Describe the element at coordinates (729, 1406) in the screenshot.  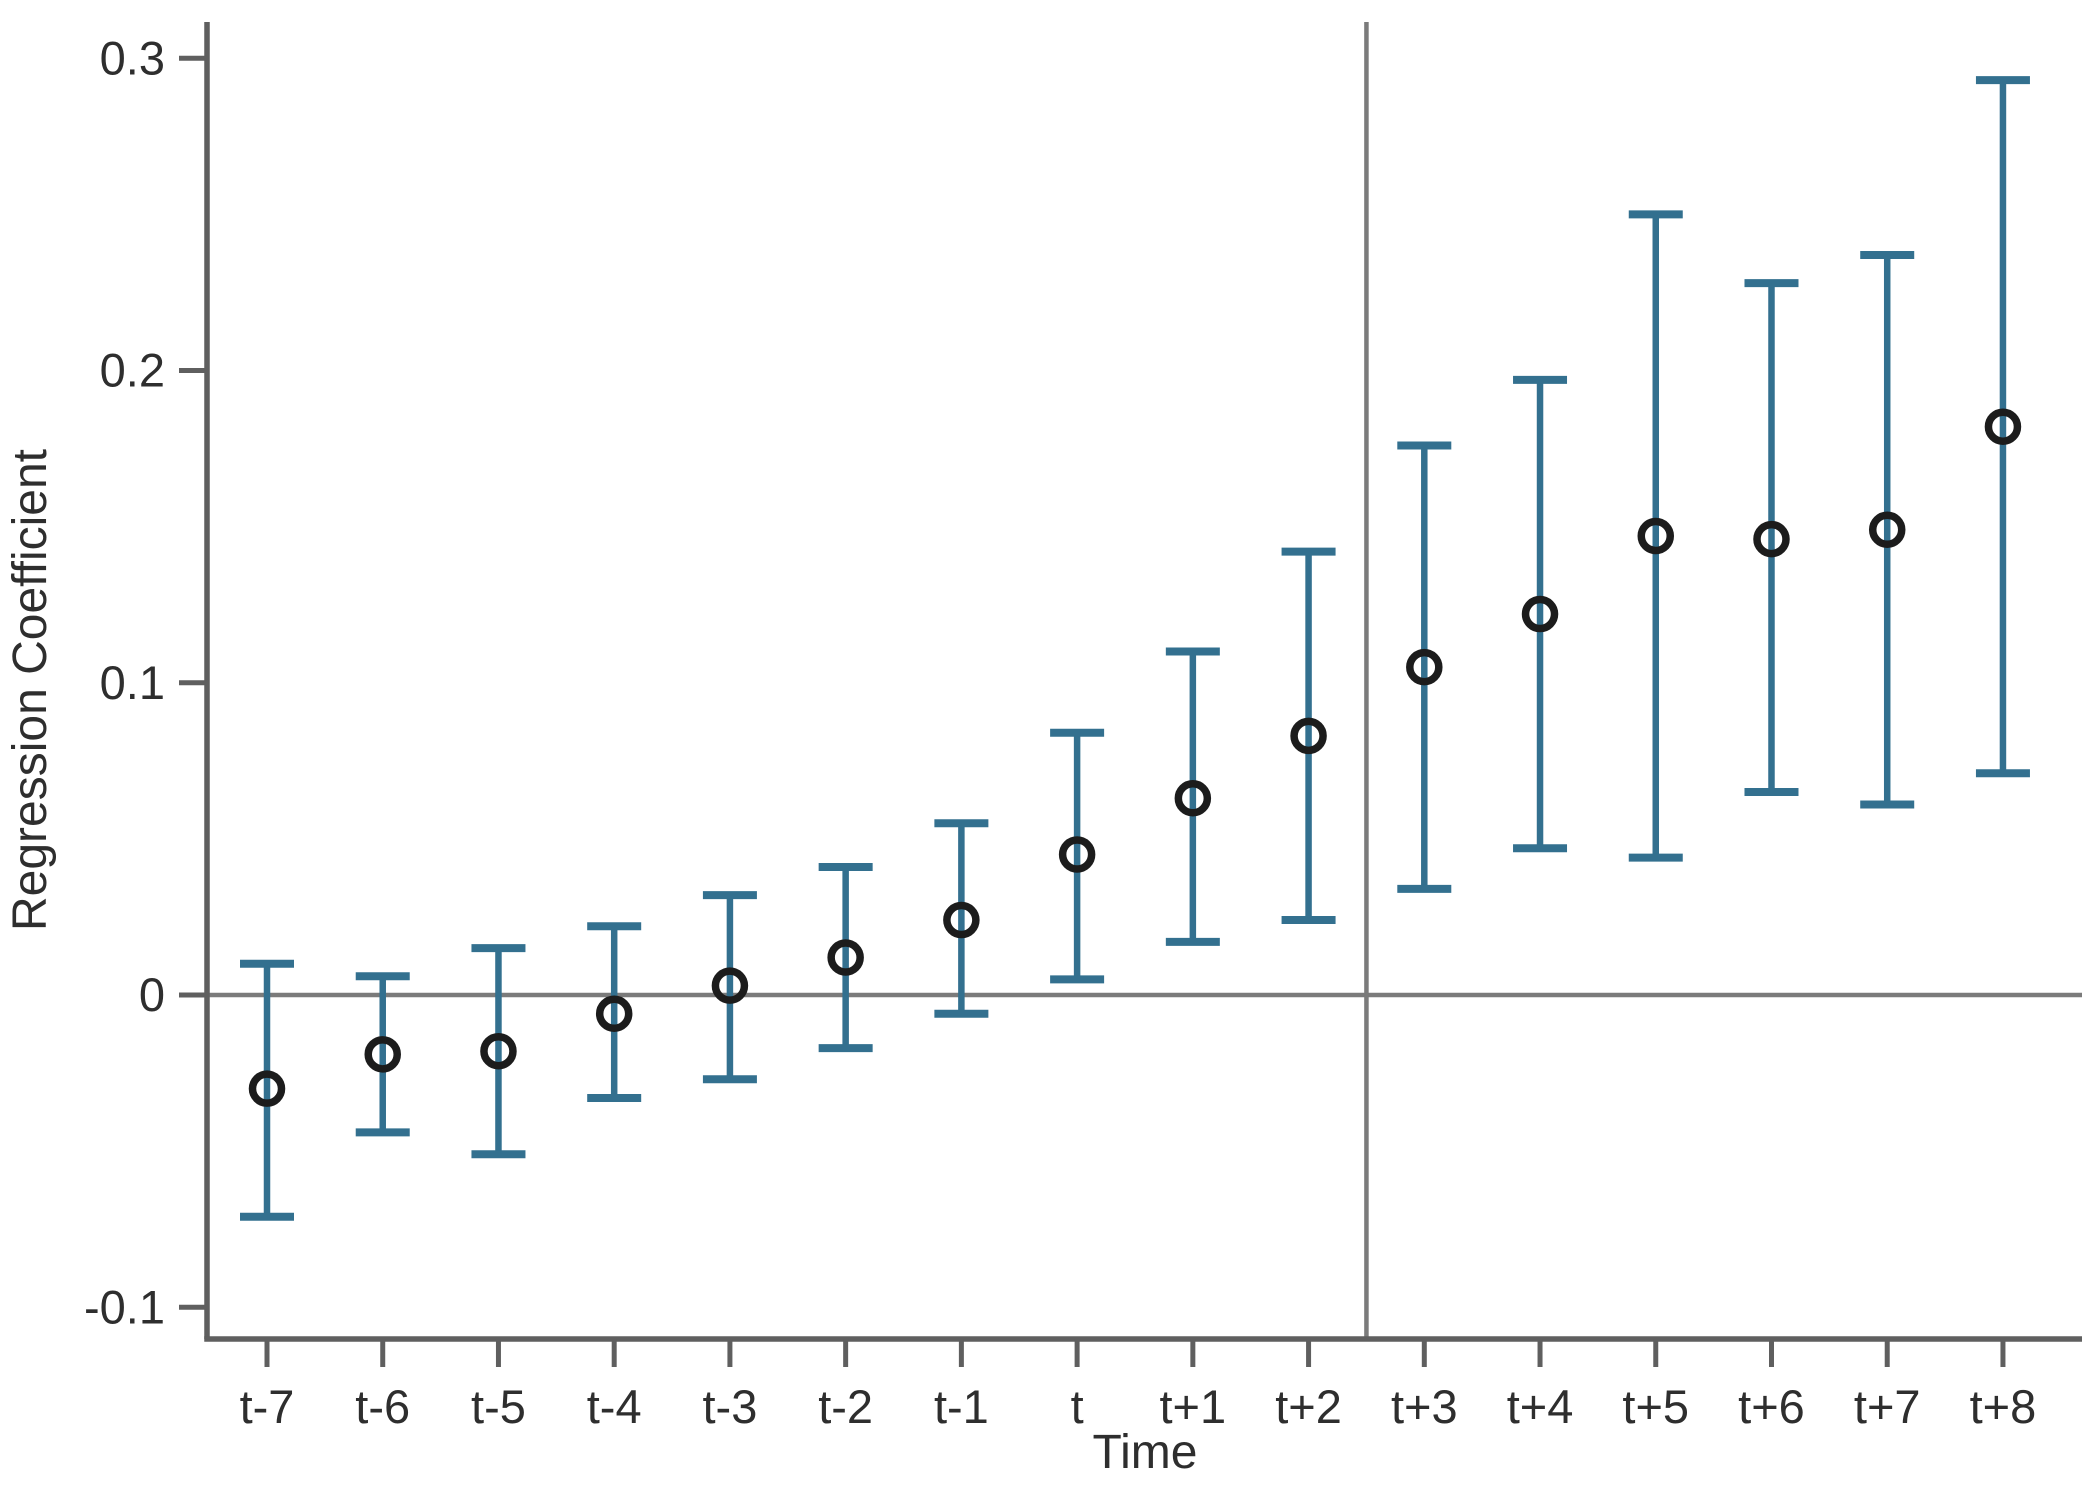
I see `x-tick-label: t-3` at that location.